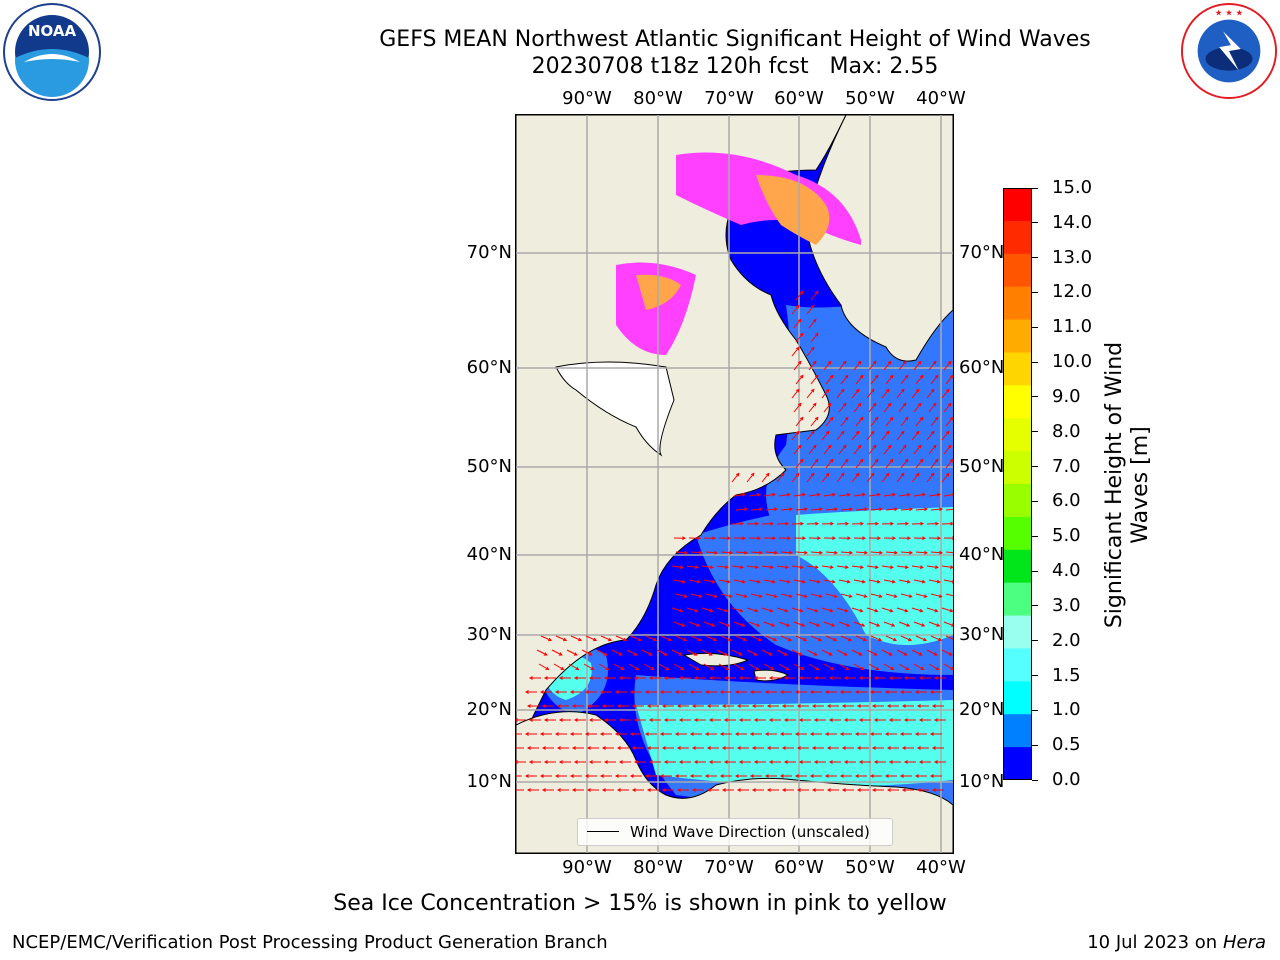 This screenshot has height=960, width=1280. I want to click on lat-label-left: 60°N, so click(489, 367).